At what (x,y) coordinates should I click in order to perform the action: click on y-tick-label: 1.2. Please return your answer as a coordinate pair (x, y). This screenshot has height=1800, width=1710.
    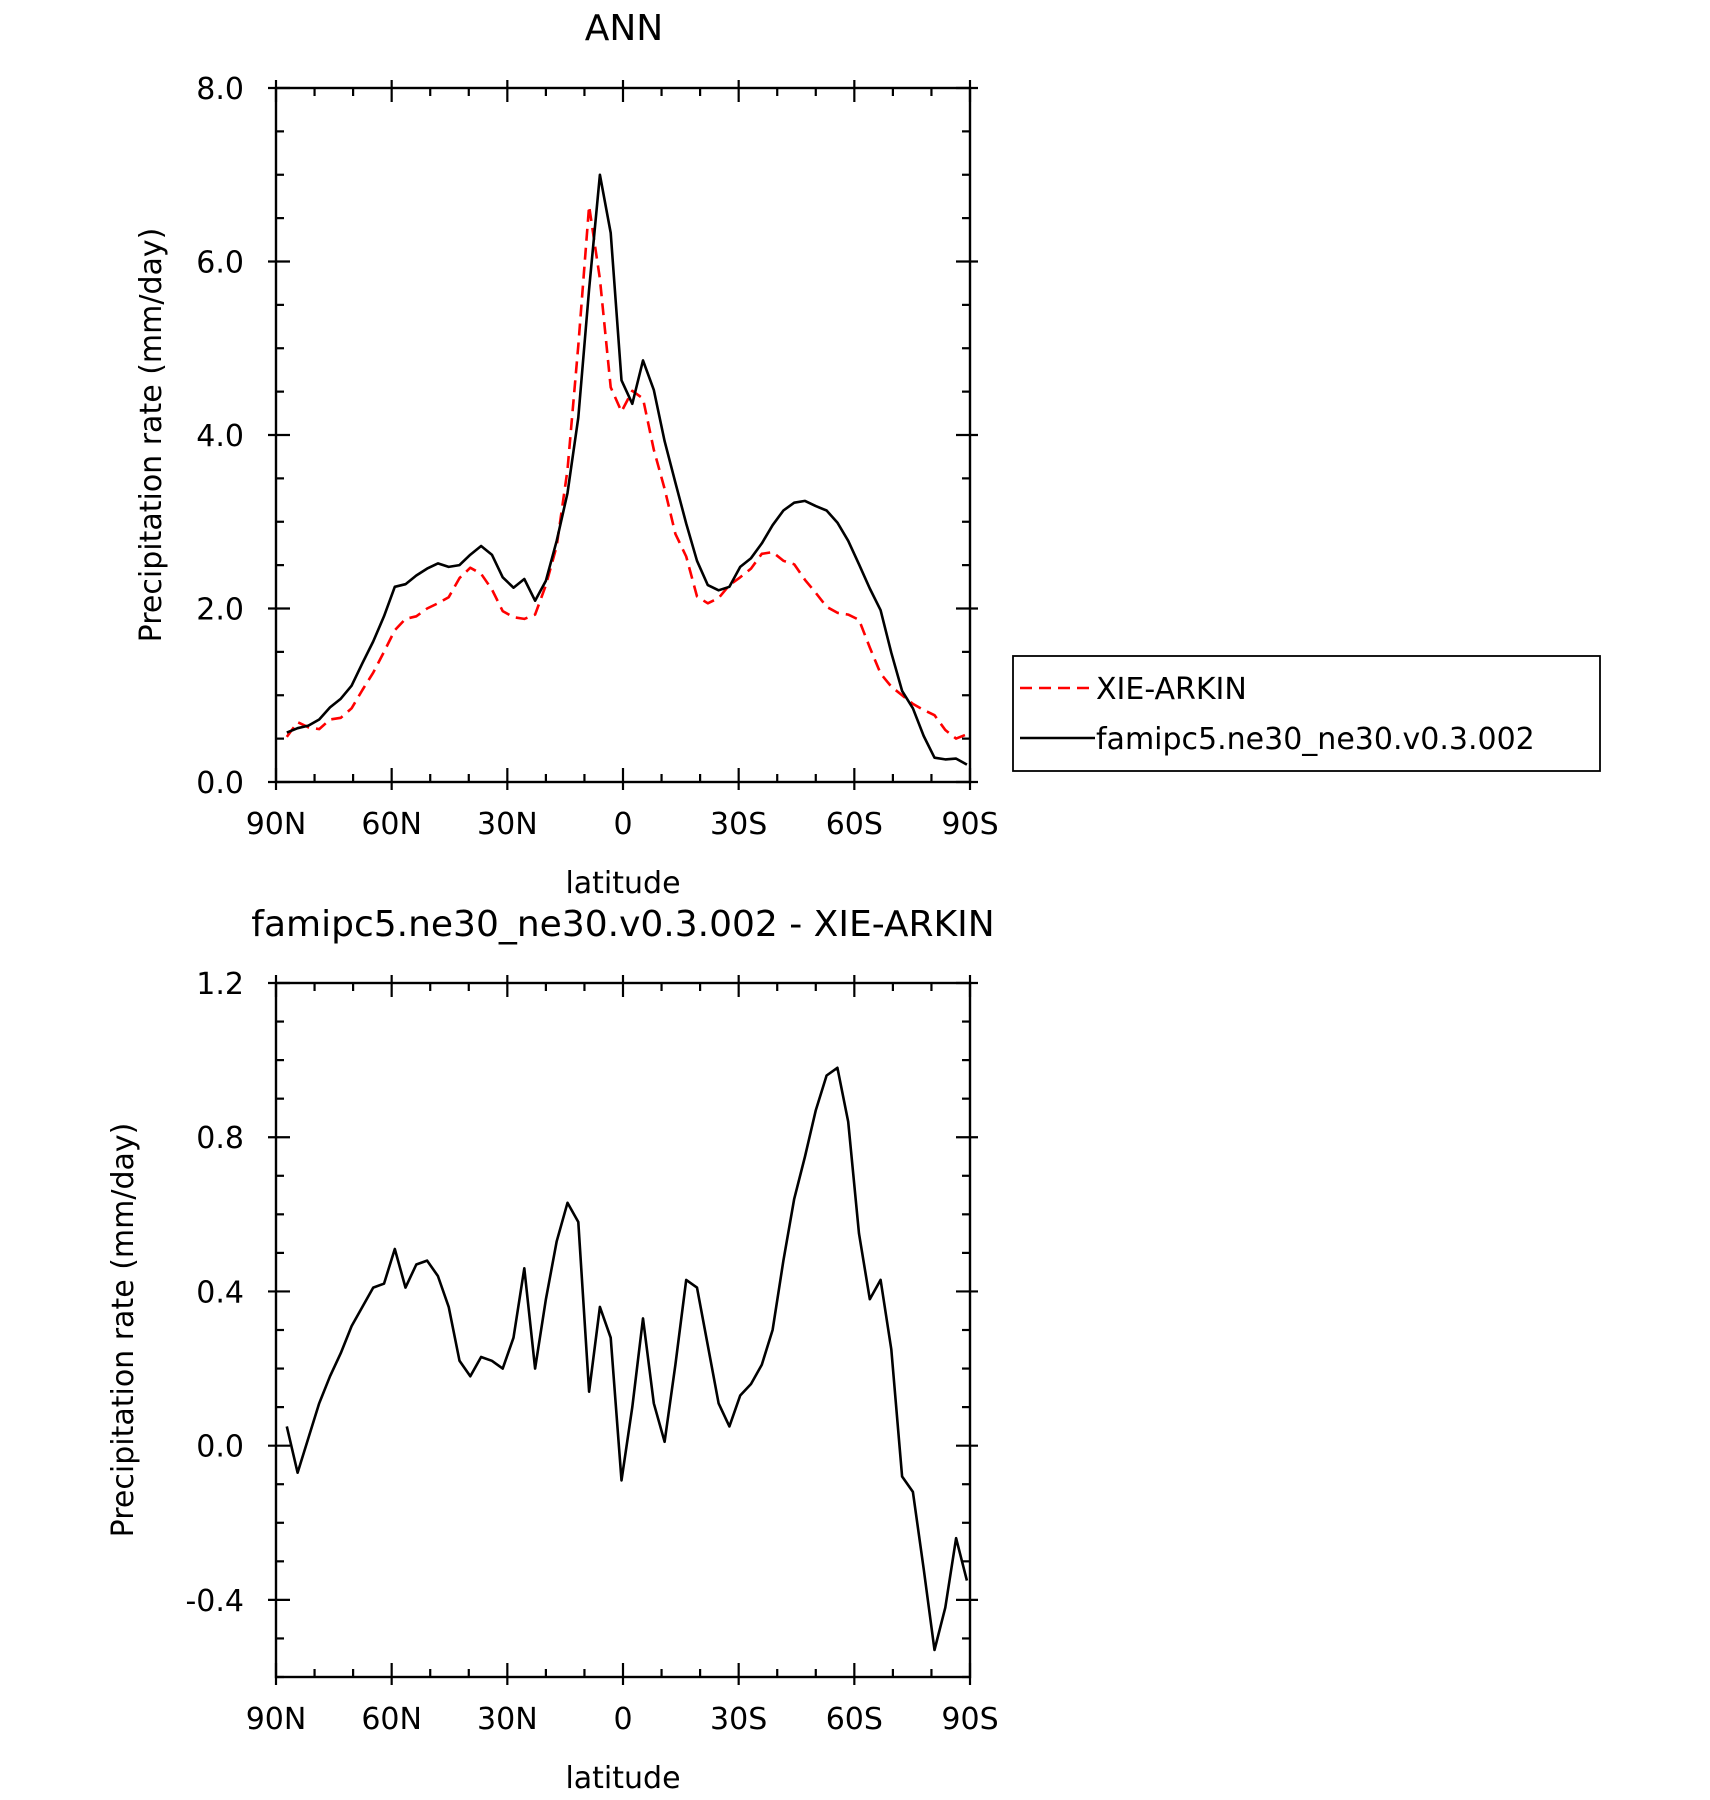
    Looking at the image, I should click on (220, 984).